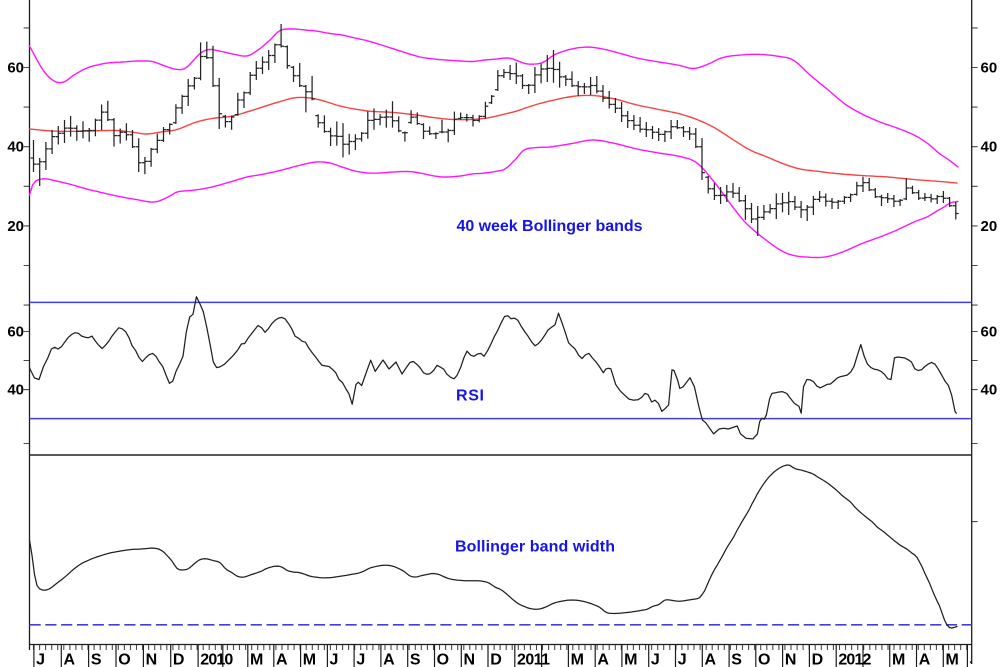 Image resolution: width=1000 pixels, height=667 pixels. Describe the element at coordinates (550, 226) in the screenshot. I see `svg-text: 40 week Bollinger bands` at that location.